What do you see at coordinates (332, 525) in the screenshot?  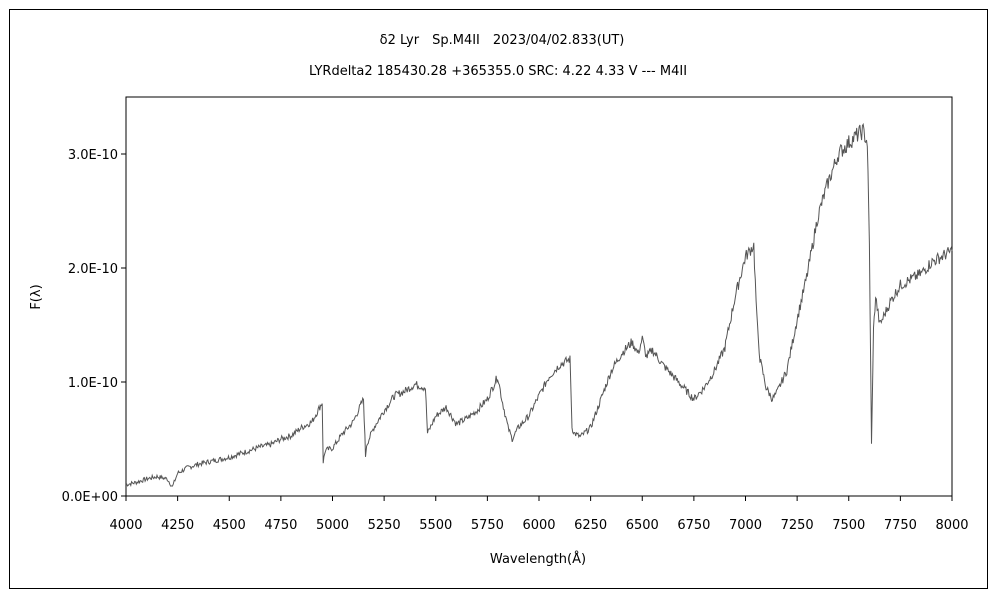 I see `x-tick-label: 5000` at bounding box center [332, 525].